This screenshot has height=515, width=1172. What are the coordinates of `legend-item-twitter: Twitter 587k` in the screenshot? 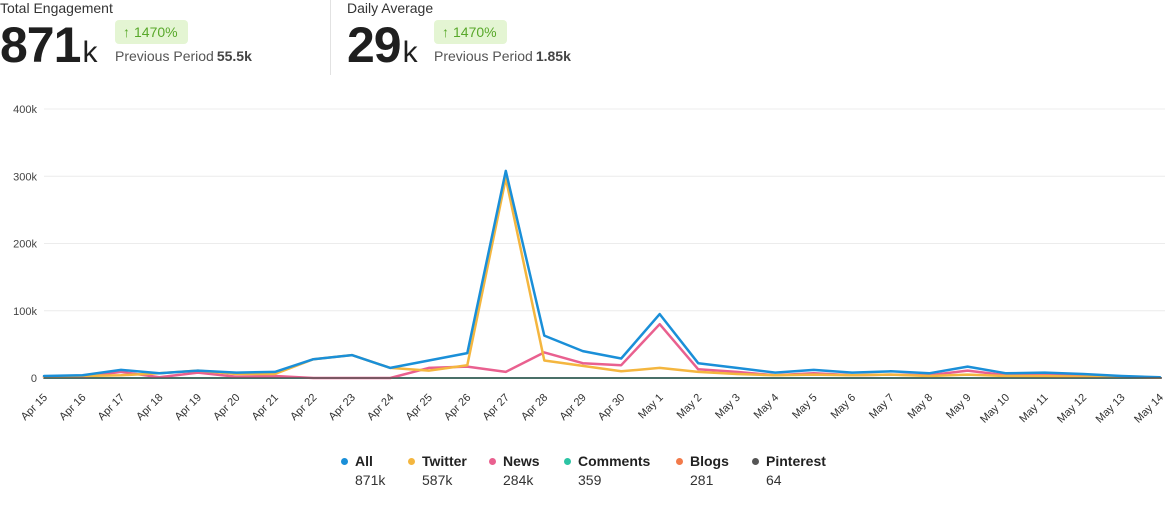 It's located at (437, 470).